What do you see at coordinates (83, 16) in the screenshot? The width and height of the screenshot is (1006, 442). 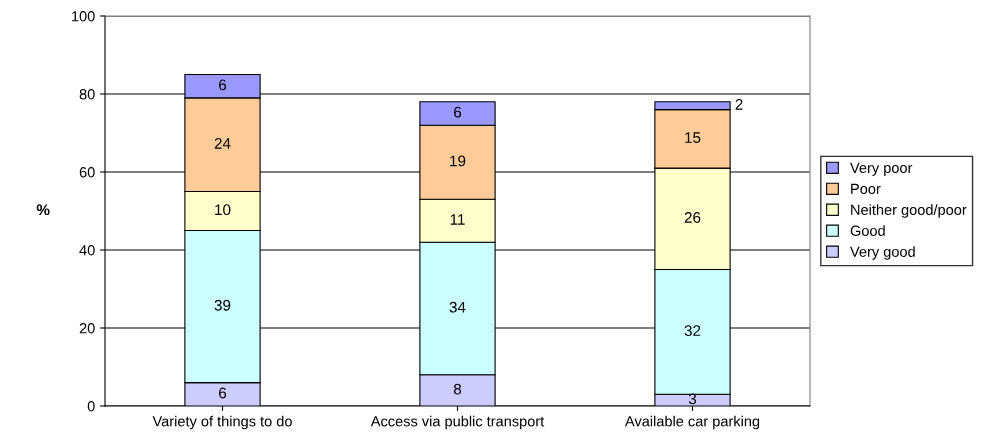 I see `y-tick-label: 100` at bounding box center [83, 16].